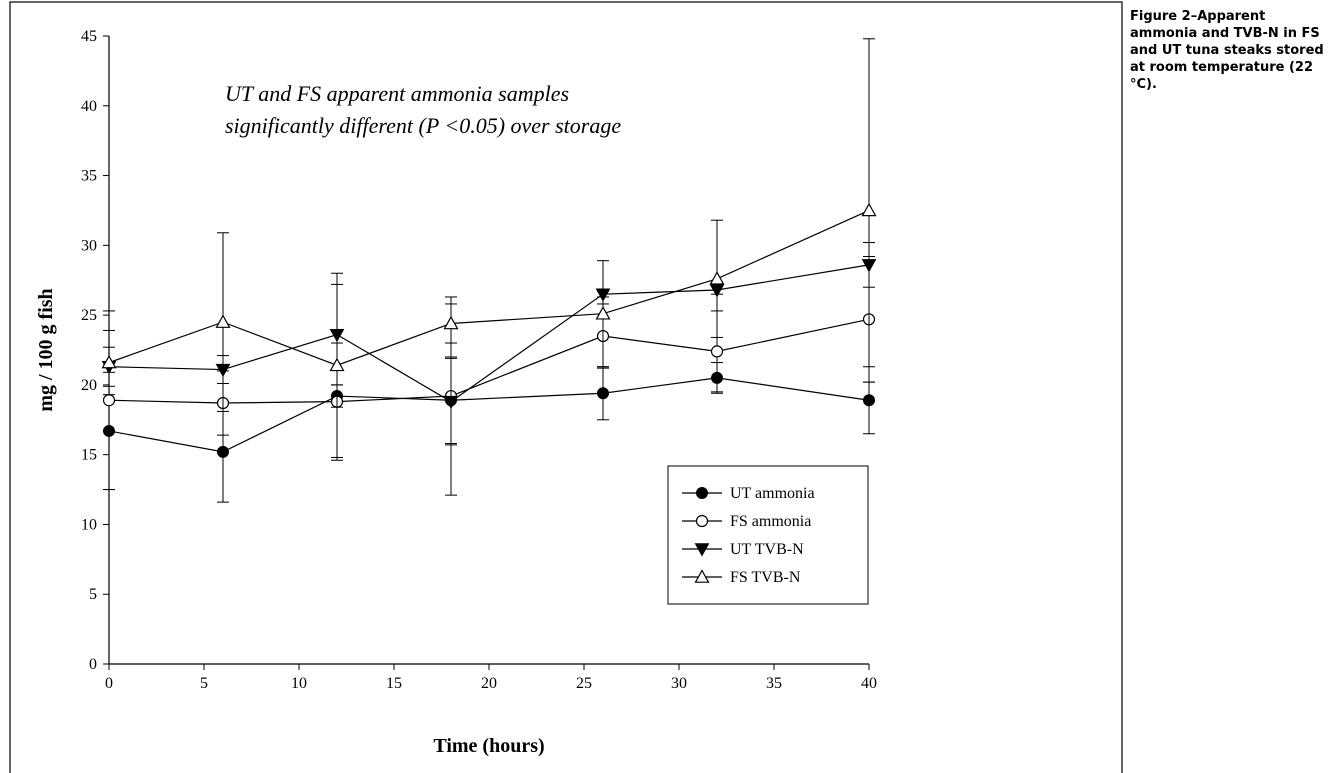  What do you see at coordinates (770, 521) in the screenshot?
I see `legend-label: FS ammonia` at bounding box center [770, 521].